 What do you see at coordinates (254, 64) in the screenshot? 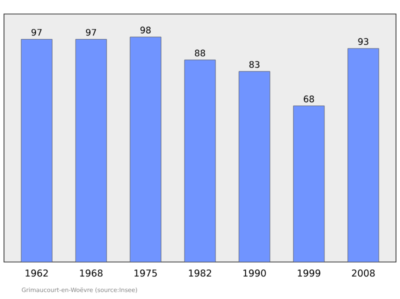
I see `data-label: 83` at bounding box center [254, 64].